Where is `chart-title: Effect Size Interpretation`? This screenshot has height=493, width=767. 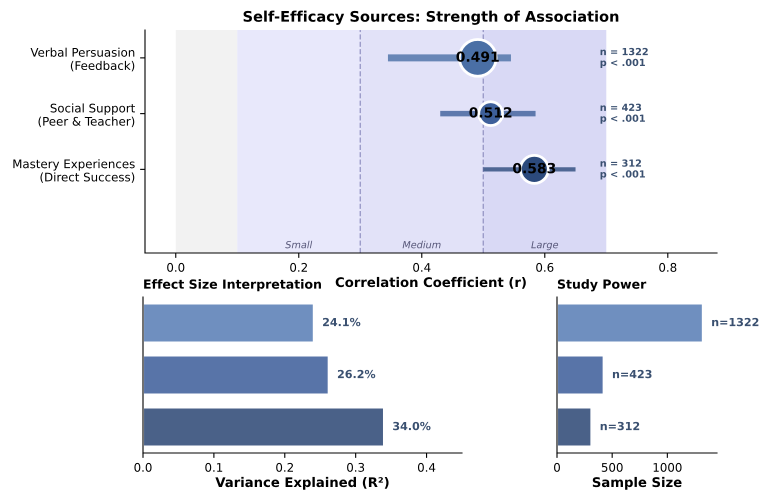
chart-title: Effect Size Interpretation is located at coordinates (232, 285).